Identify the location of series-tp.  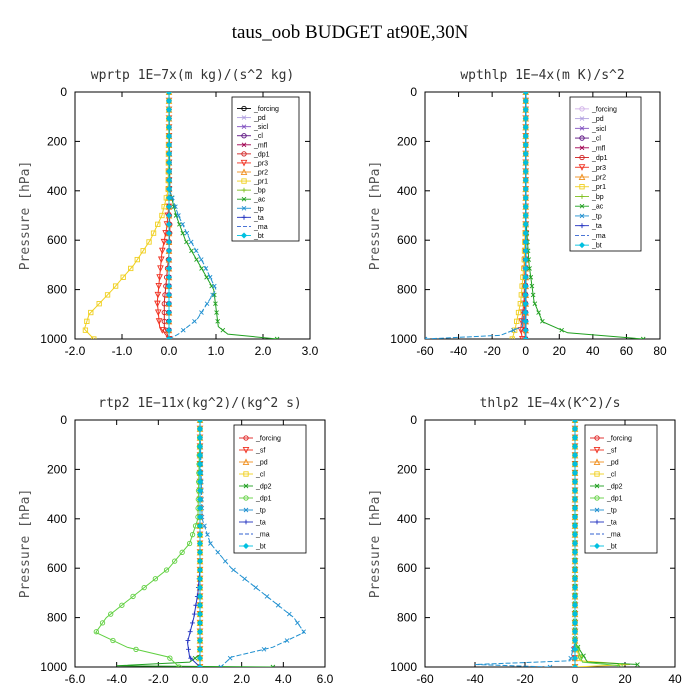
(191, 215).